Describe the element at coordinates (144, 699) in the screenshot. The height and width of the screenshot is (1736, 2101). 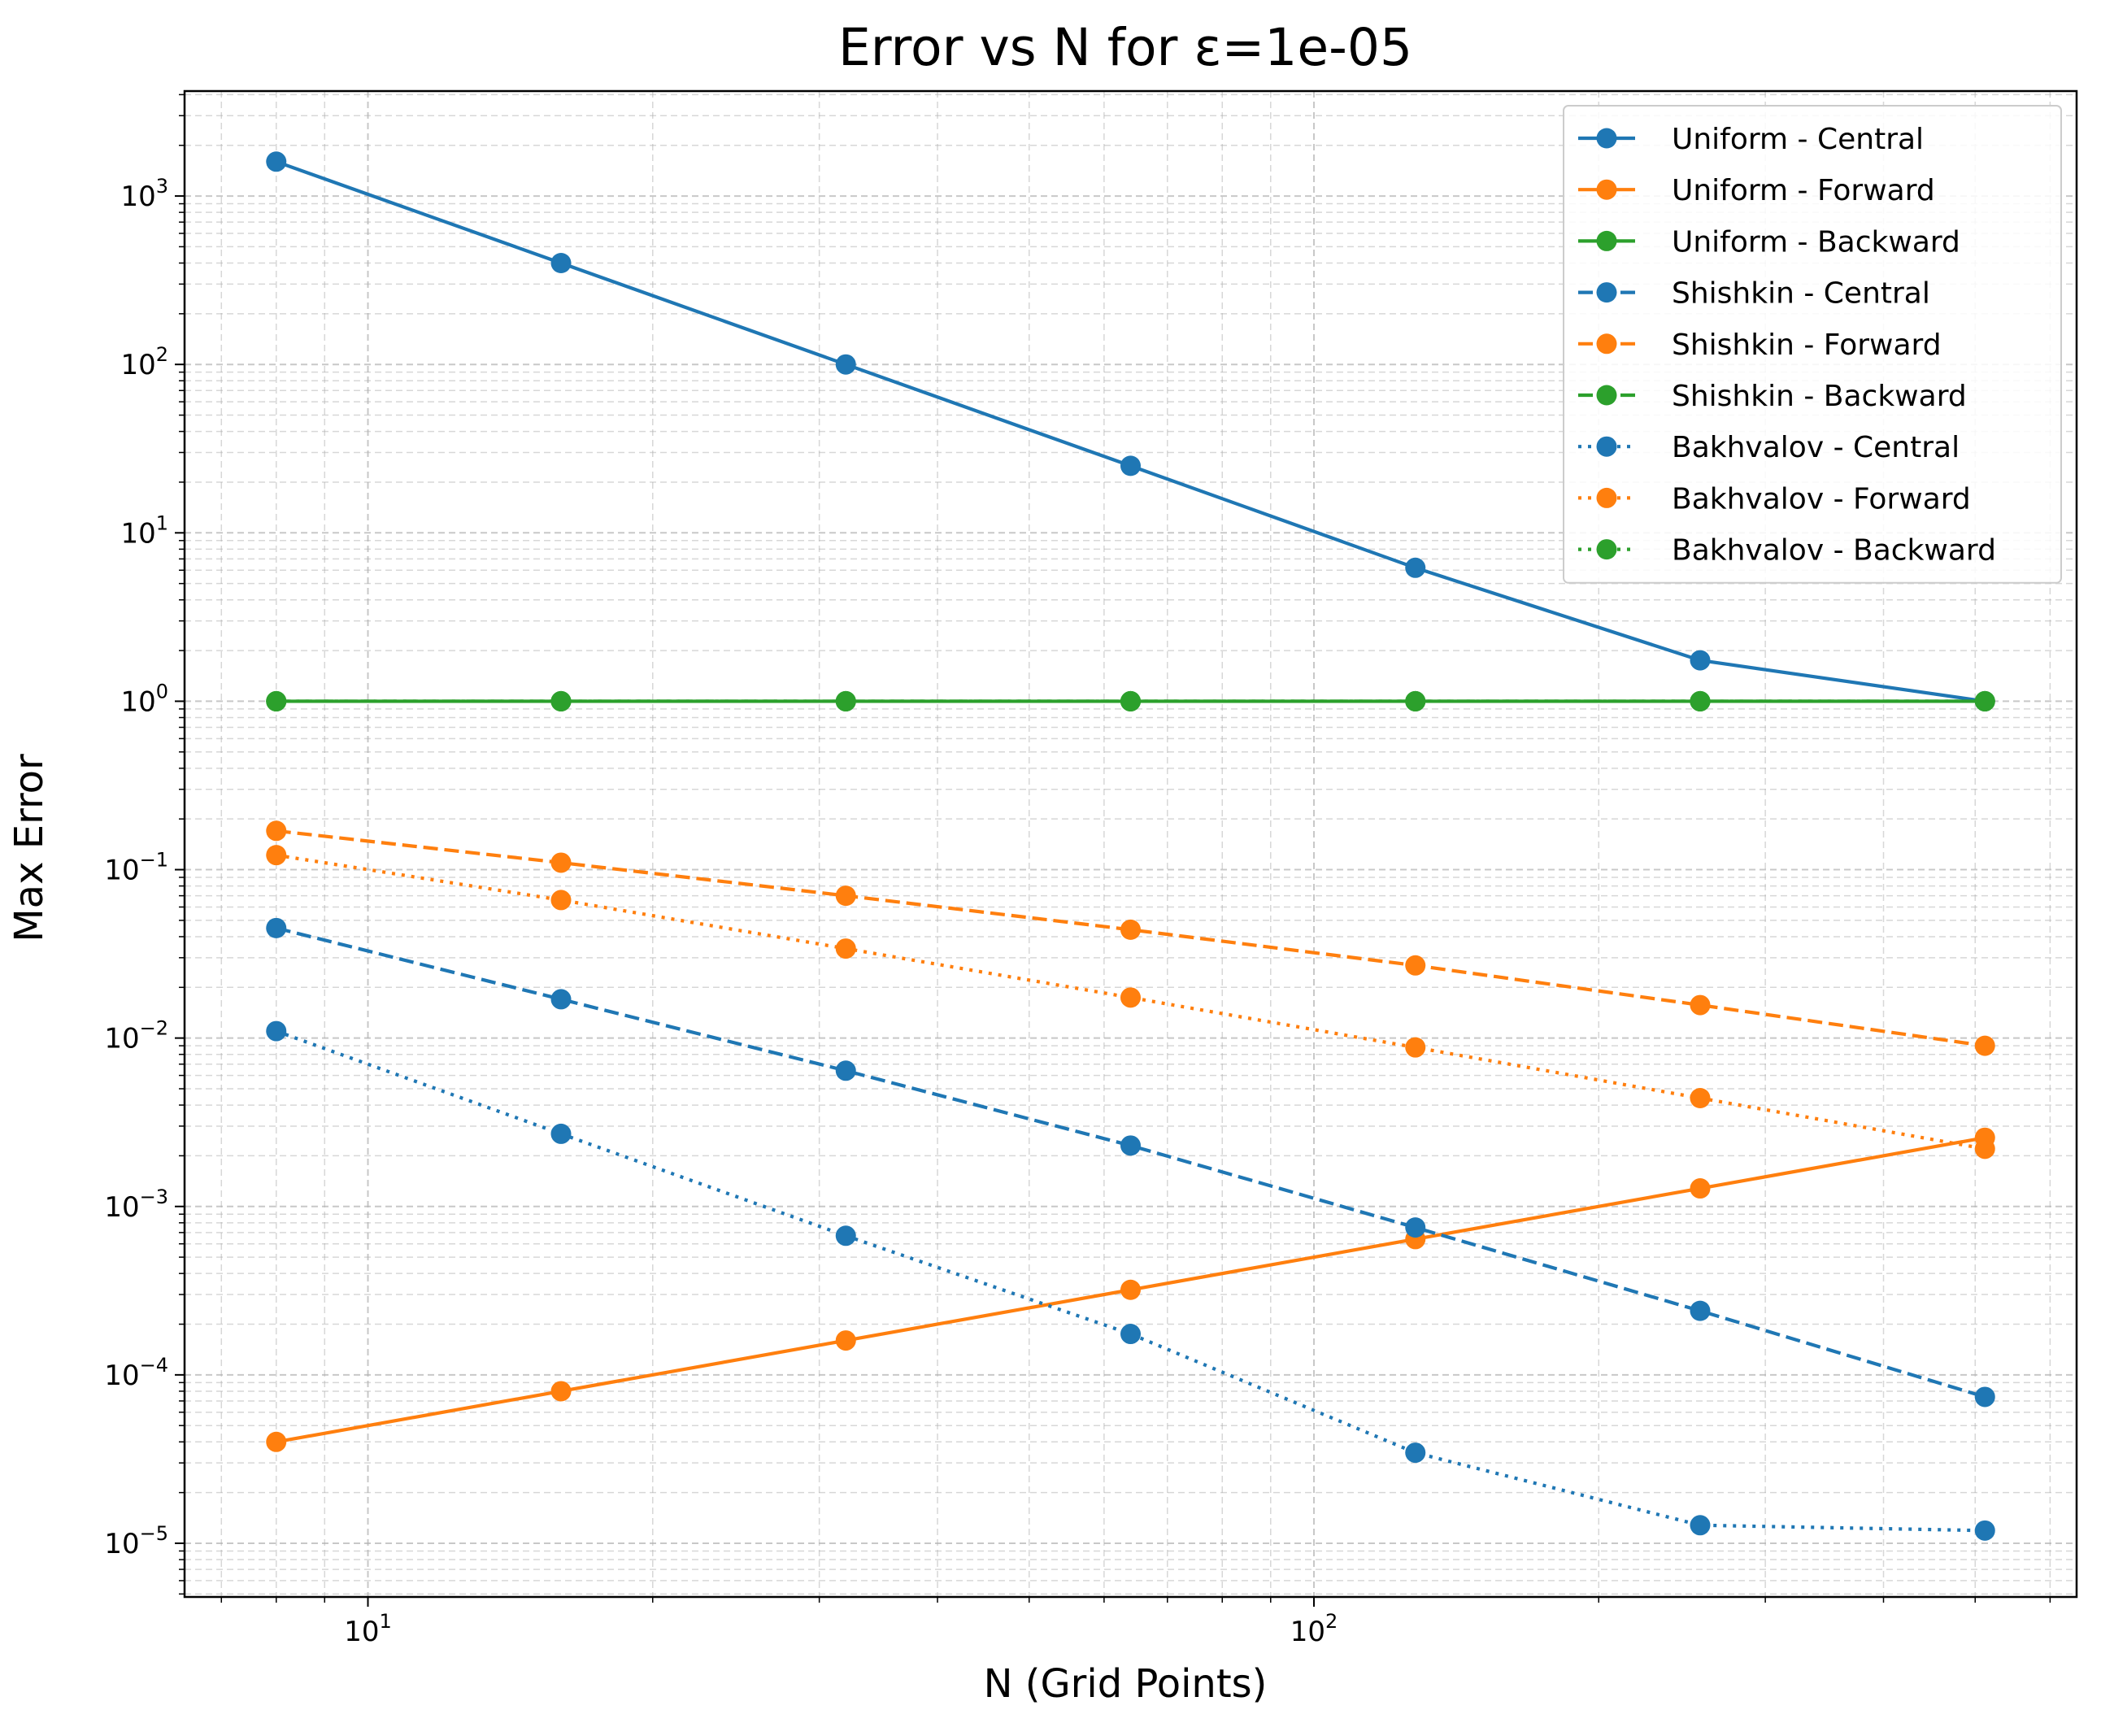
I see `y-tick-label: 10⁰` at that location.